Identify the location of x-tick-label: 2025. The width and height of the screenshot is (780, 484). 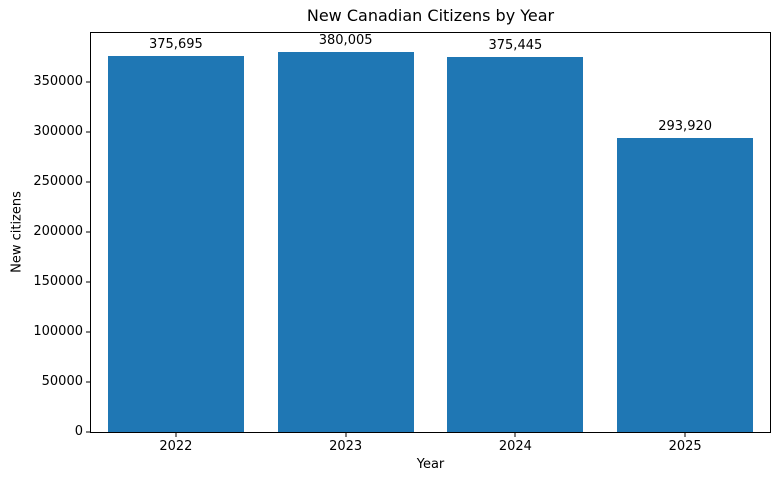
(685, 446).